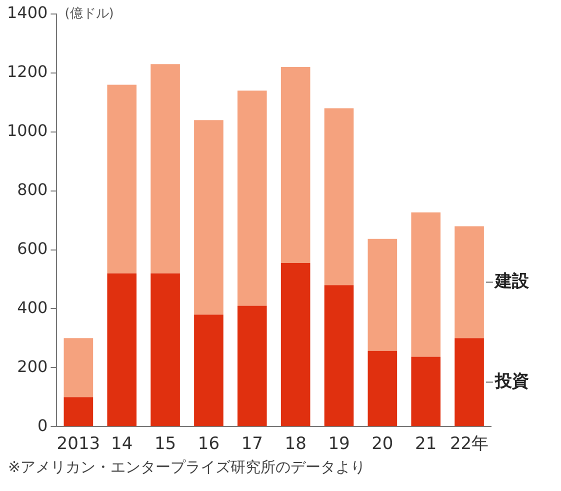 This screenshot has width=561, height=491. I want to click on x-tick-label: 22年, so click(469, 444).